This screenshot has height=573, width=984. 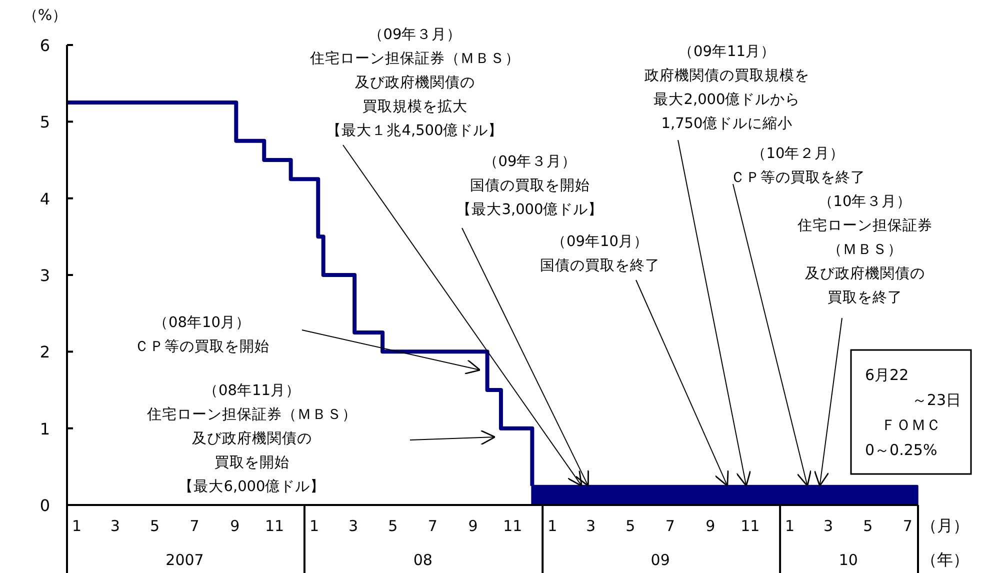 I want to click on y-axis-title: （%）, so click(x=45, y=15).